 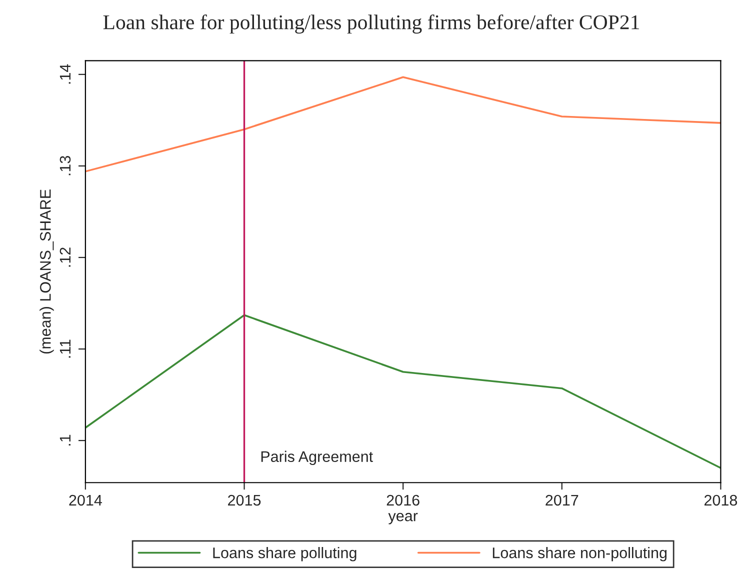 What do you see at coordinates (47, 272) in the screenshot?
I see `y-axis-title: (mean) LOANS_SHARE` at bounding box center [47, 272].